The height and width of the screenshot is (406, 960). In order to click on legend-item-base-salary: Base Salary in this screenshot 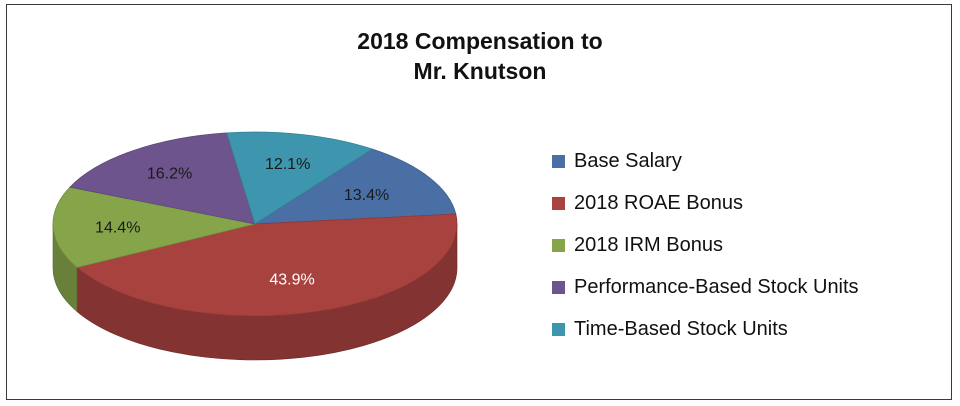, I will do `click(705, 161)`.